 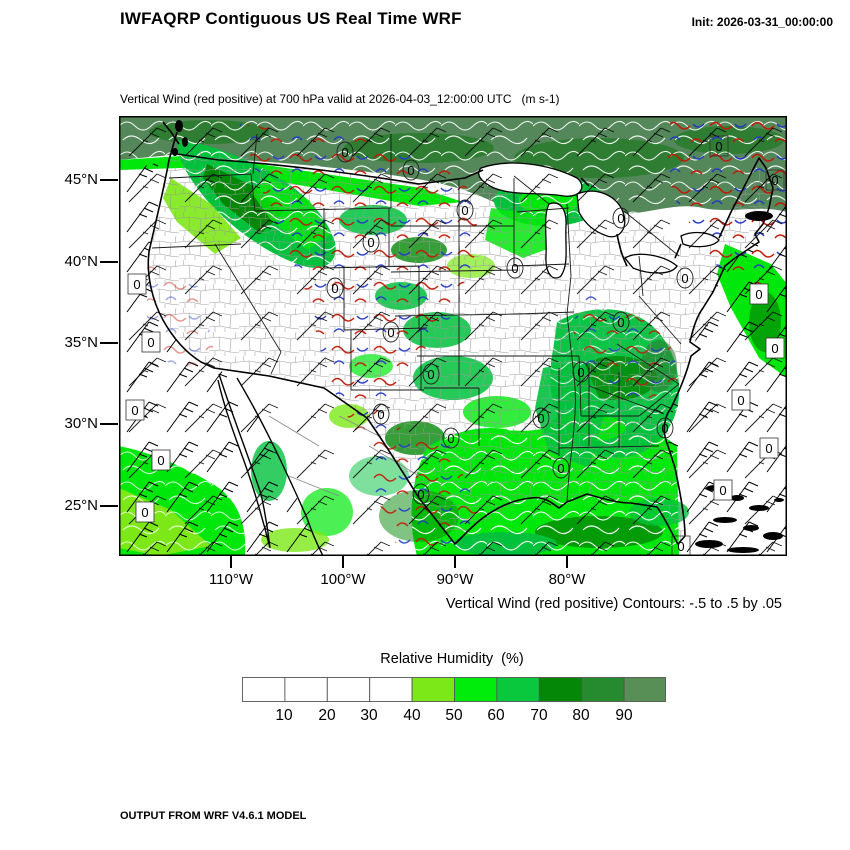 What do you see at coordinates (343, 579) in the screenshot?
I see `lon-label-100w: 100°W` at bounding box center [343, 579].